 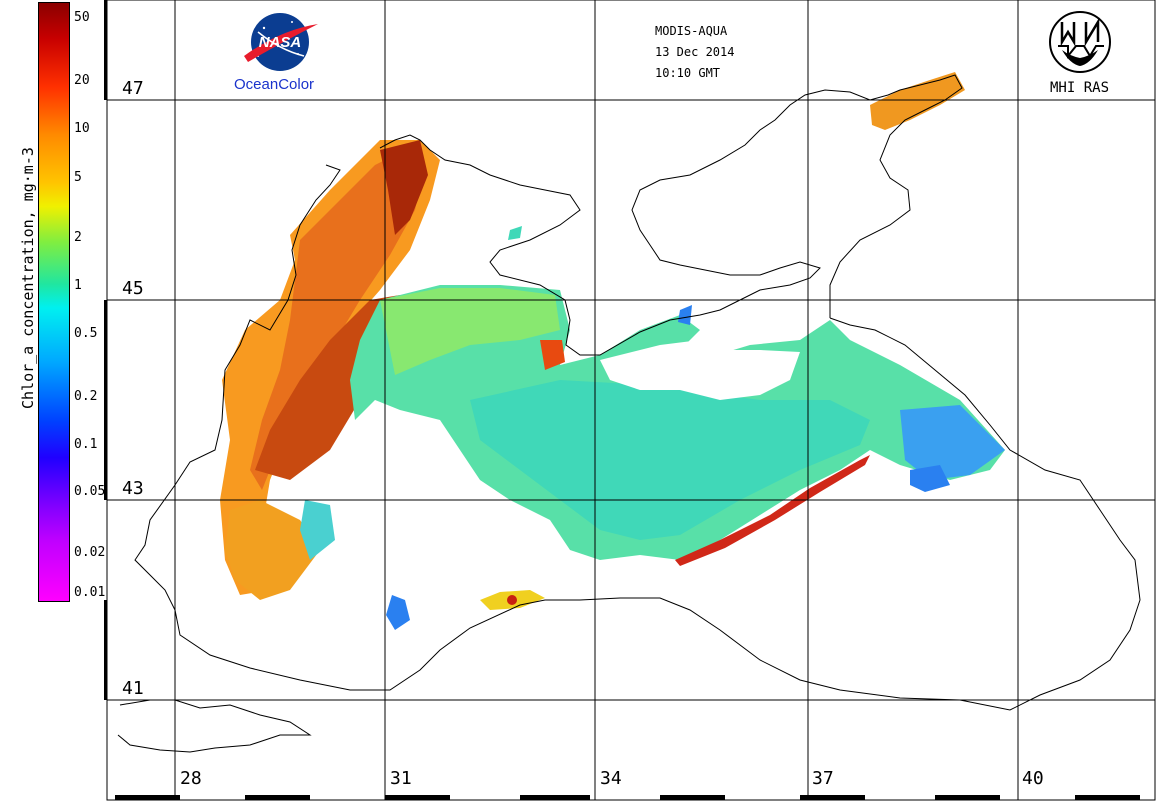 I want to click on longitude-label: 40, so click(x=1033, y=778).